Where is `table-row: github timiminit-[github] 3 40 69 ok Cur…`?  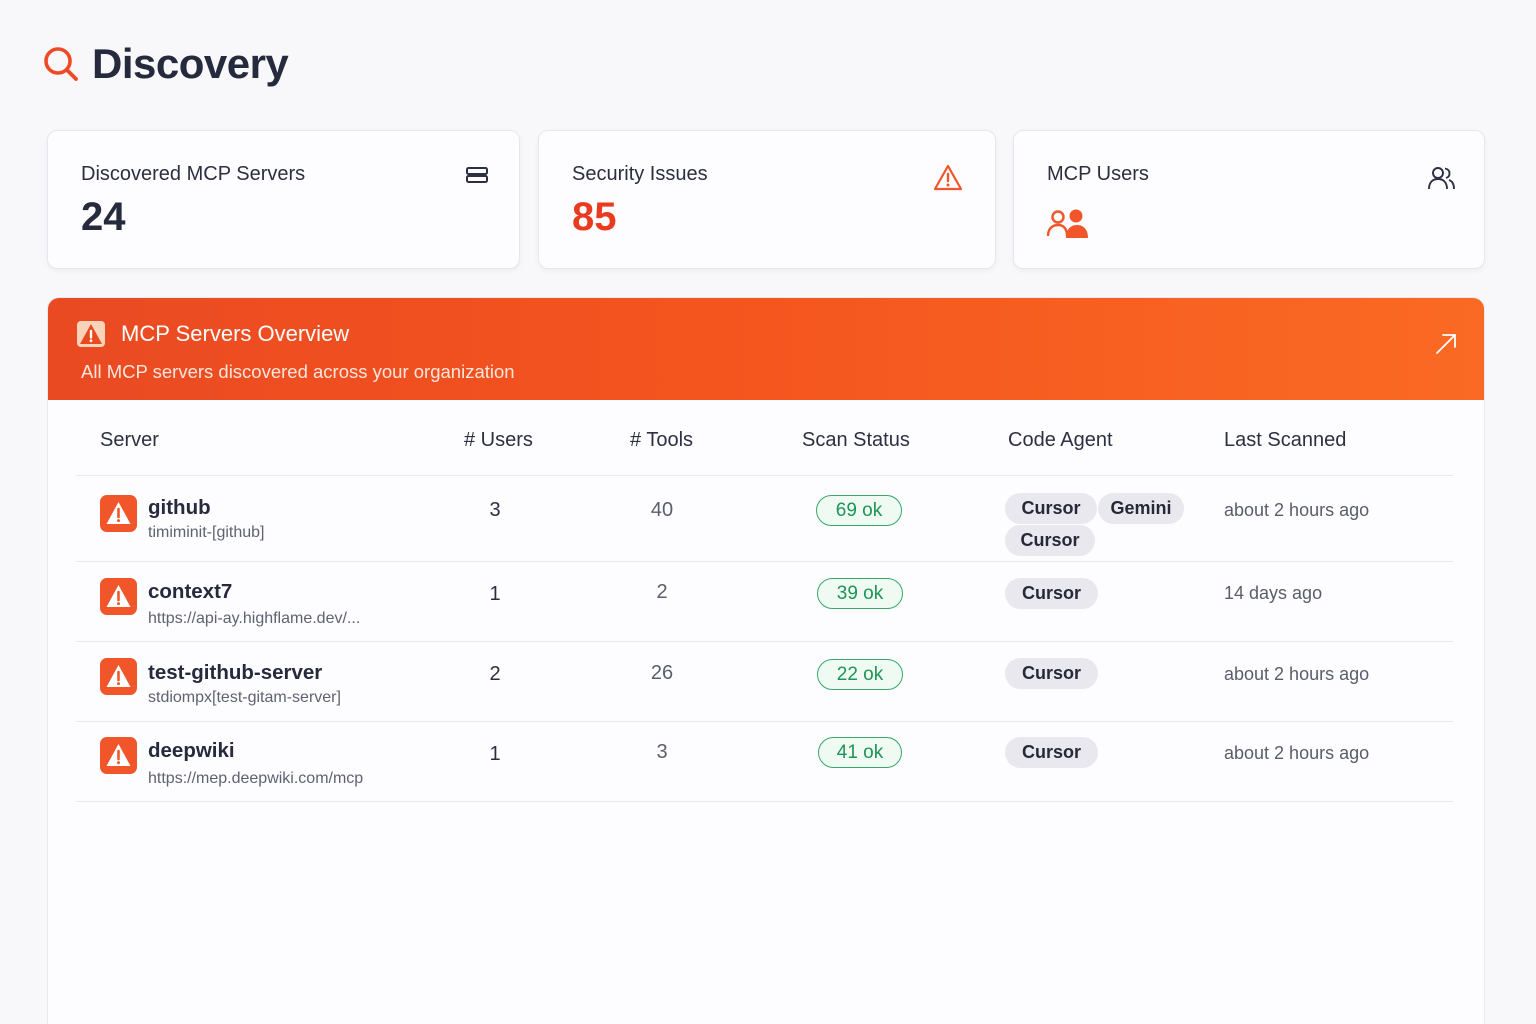 table-row: github timiminit-[github] 3 40 69 ok Cur… is located at coordinates (764, 519).